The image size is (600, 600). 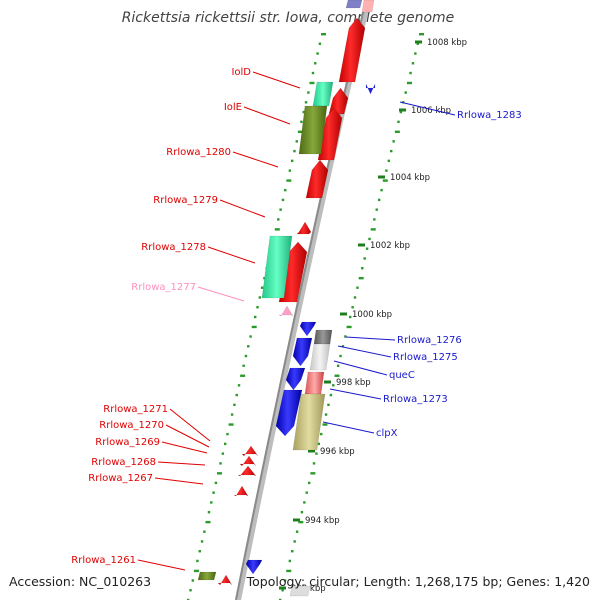 I want to click on gene-label: IolE, so click(x=233, y=107).